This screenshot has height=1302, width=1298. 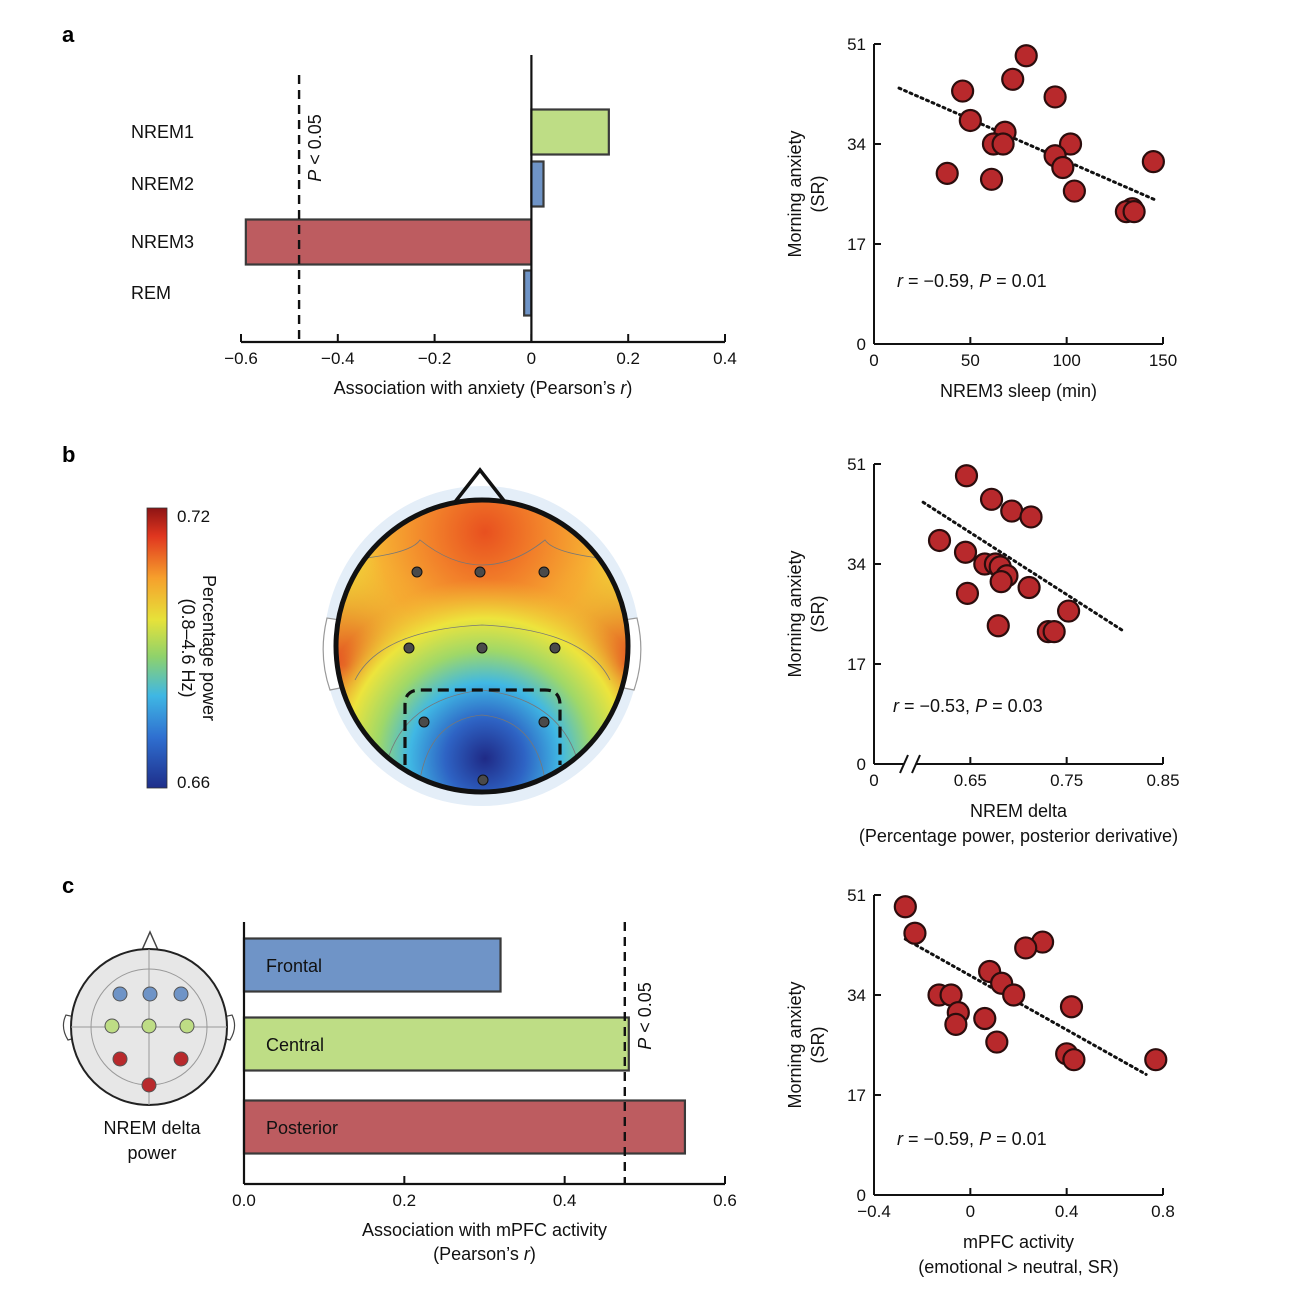 I want to click on category-label-nrem1: NREM1, so click(x=162, y=132).